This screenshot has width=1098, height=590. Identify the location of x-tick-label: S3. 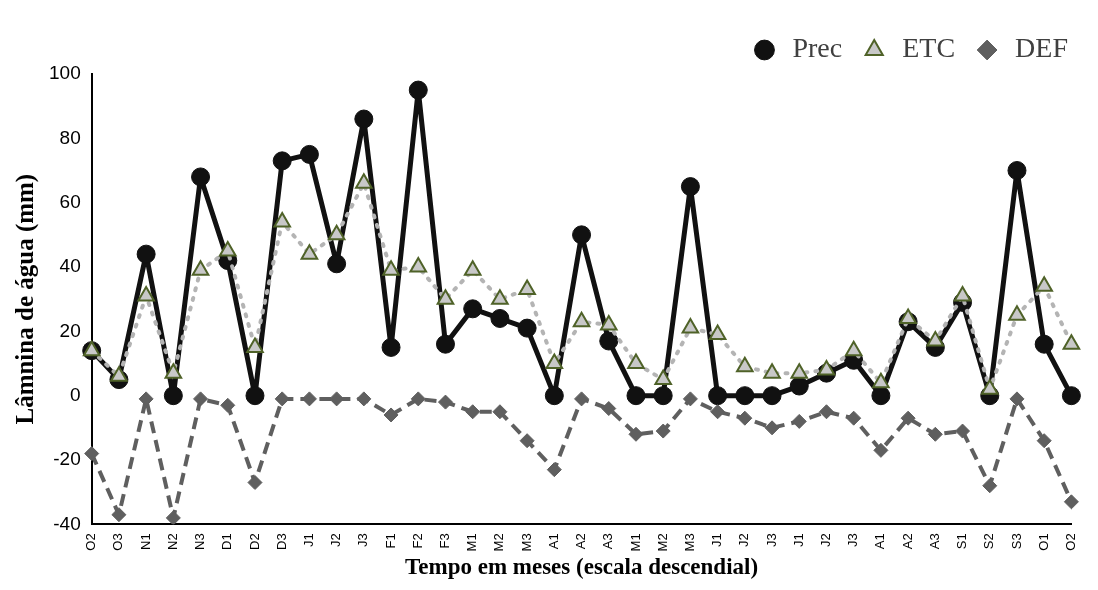
(1016, 541).